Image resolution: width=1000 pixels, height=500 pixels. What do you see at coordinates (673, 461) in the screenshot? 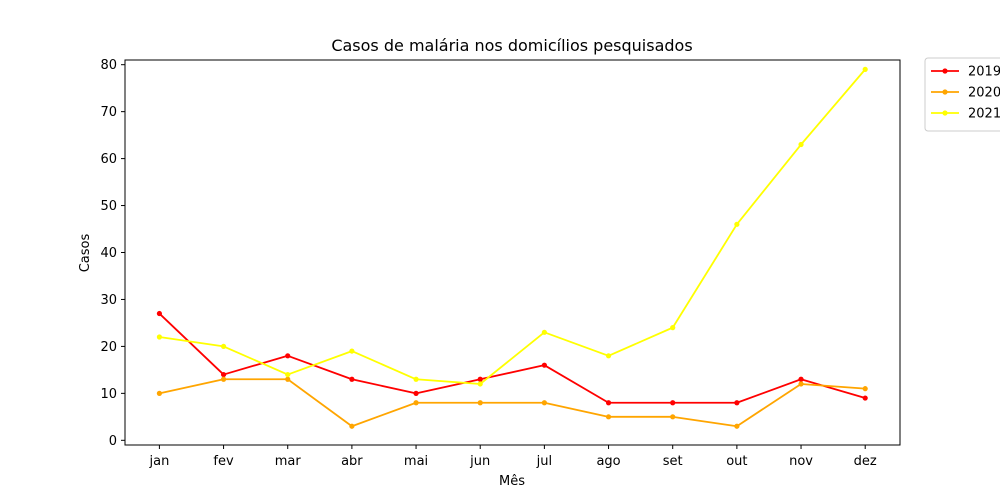
I see `x-tick-label: set` at bounding box center [673, 461].